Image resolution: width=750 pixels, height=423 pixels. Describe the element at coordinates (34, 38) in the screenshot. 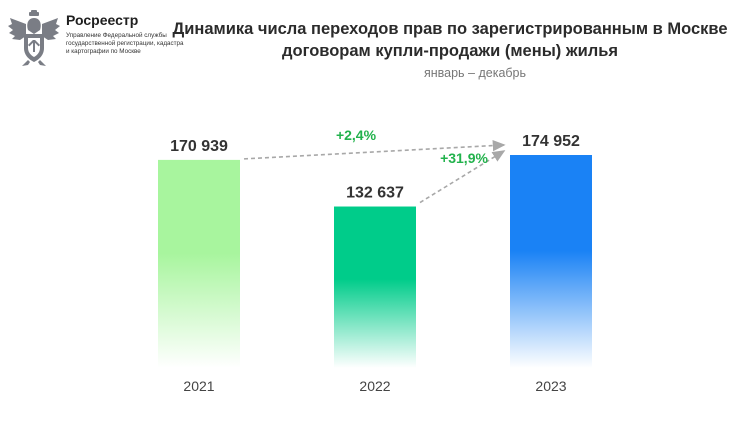

I see `eagle-emblem-icon` at that location.